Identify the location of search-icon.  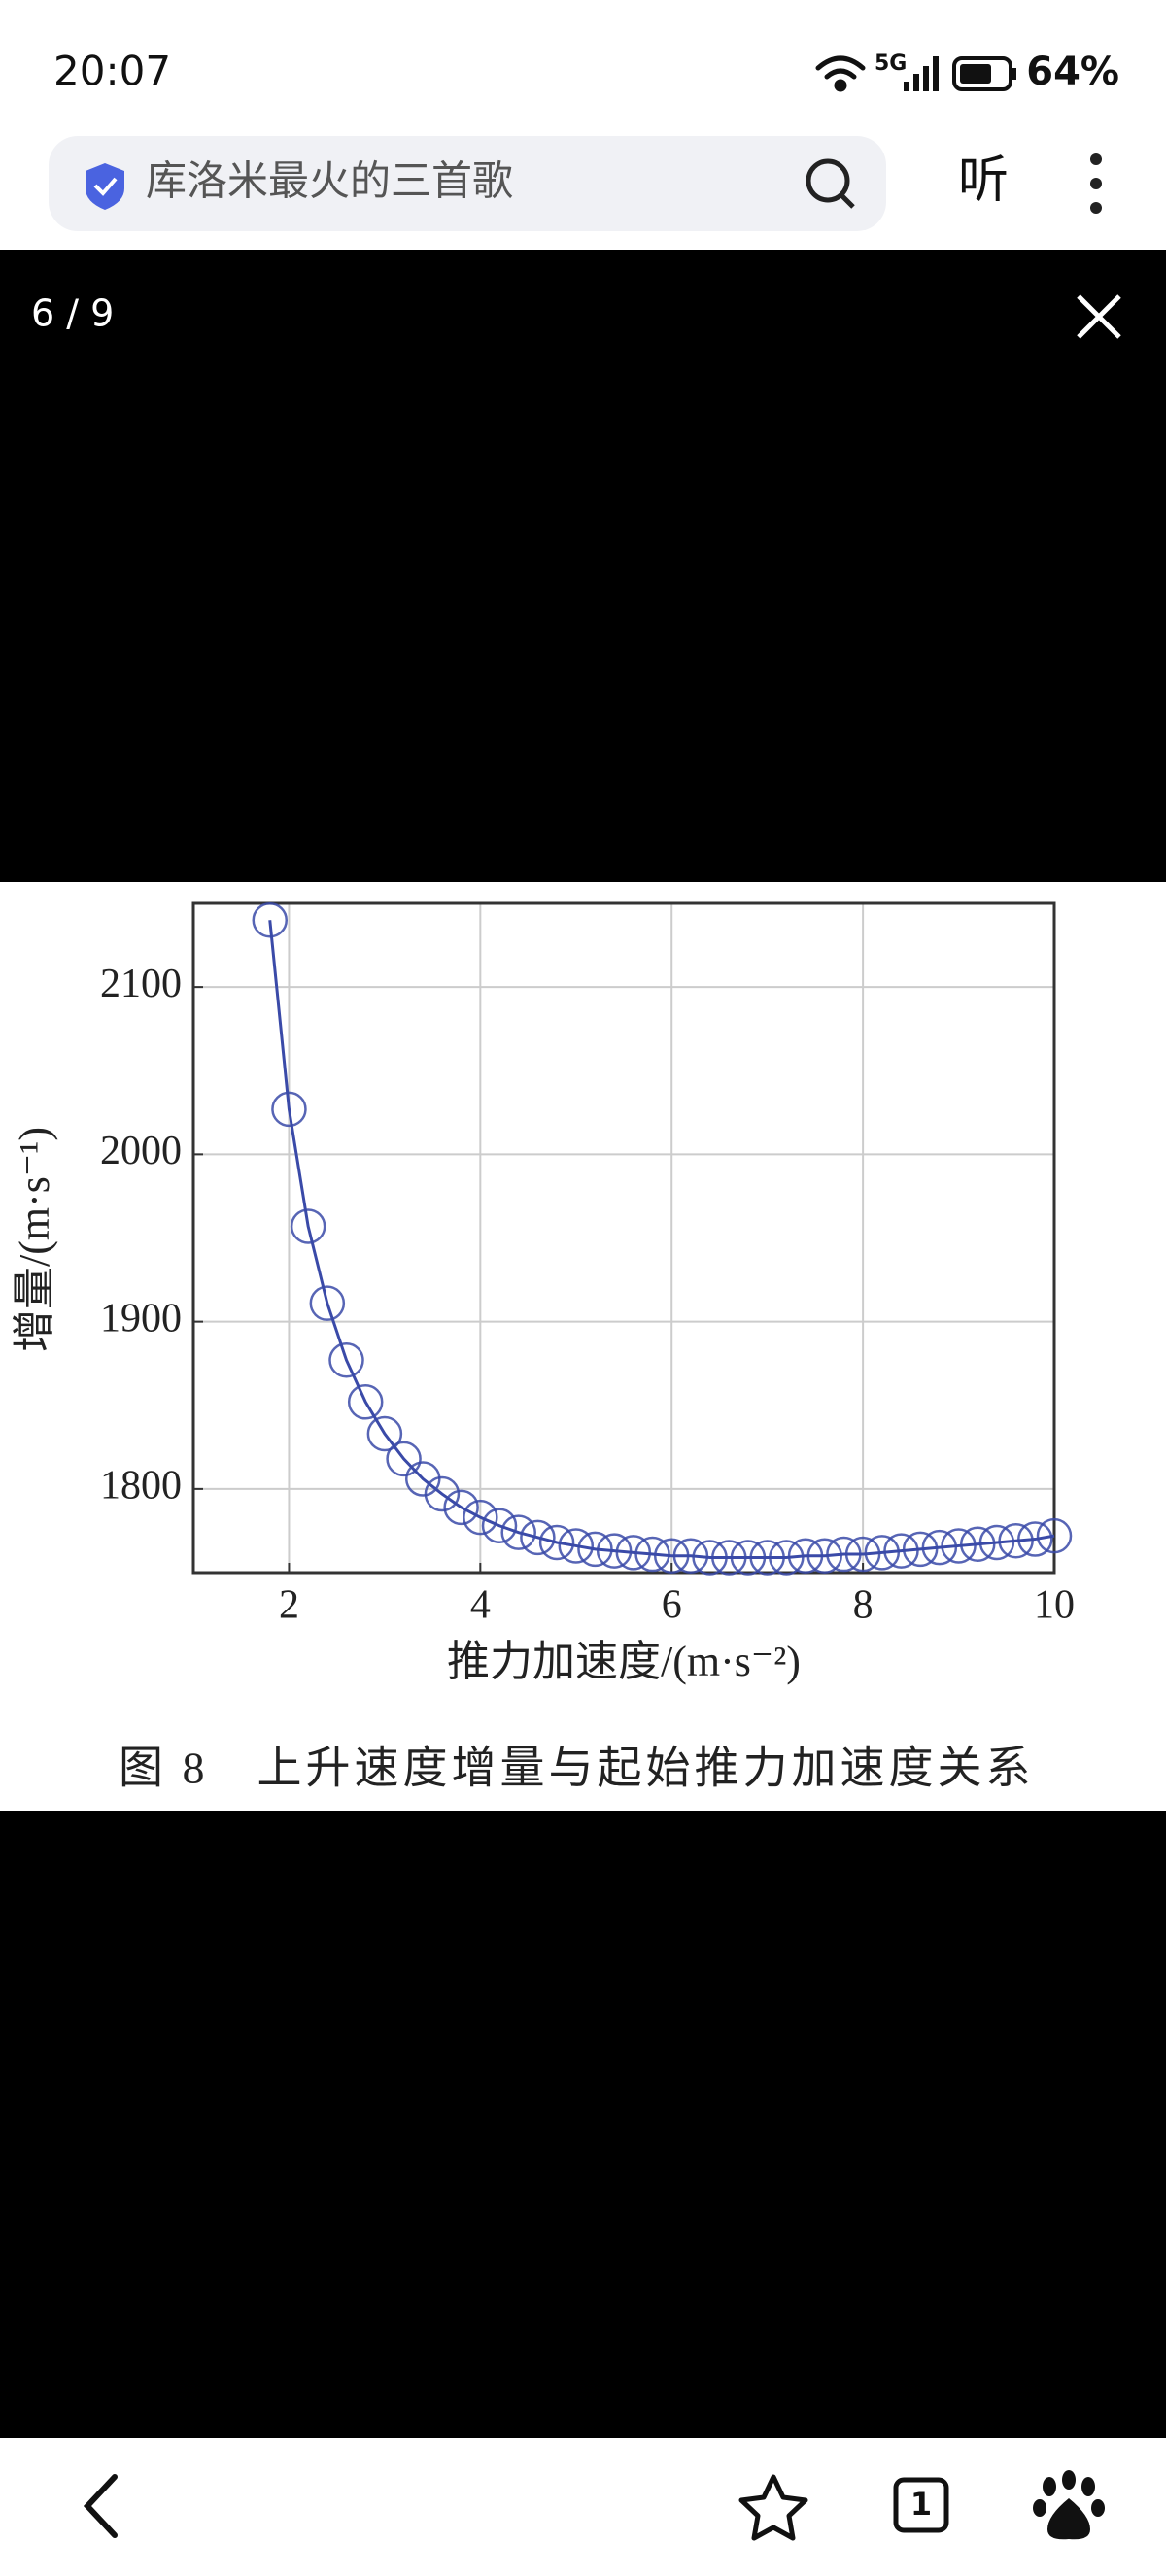
(830, 183).